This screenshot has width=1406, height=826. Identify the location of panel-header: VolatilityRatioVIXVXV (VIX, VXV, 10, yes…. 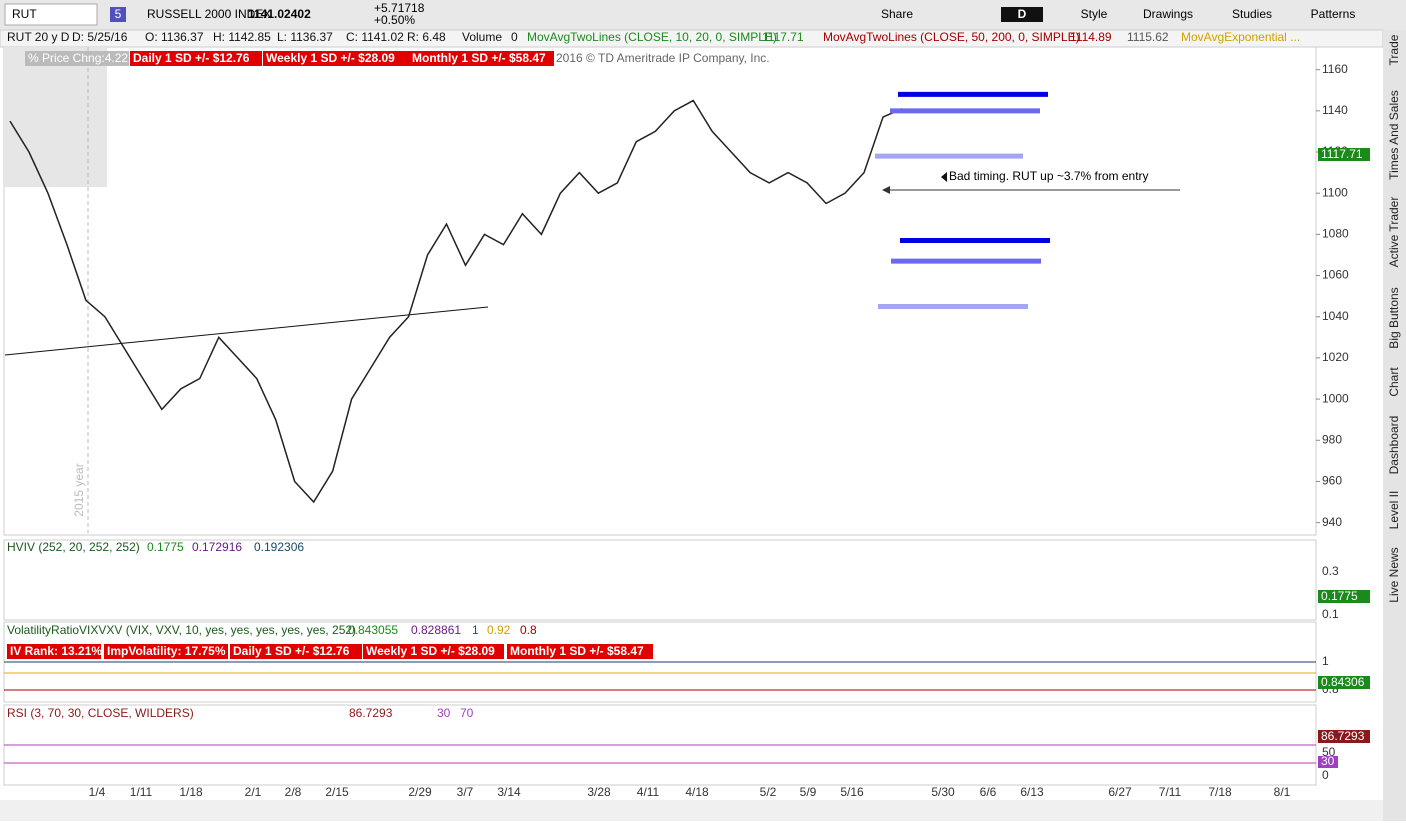
(181, 630).